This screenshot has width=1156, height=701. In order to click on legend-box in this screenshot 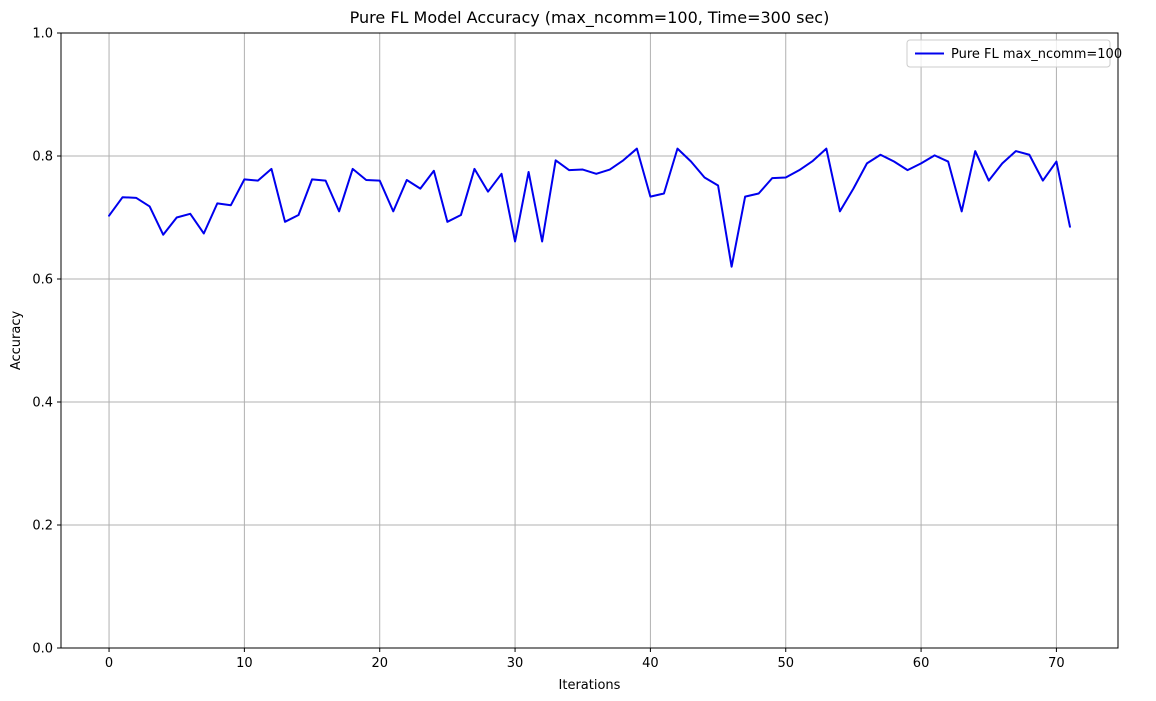, I will do `click(1008, 53)`.